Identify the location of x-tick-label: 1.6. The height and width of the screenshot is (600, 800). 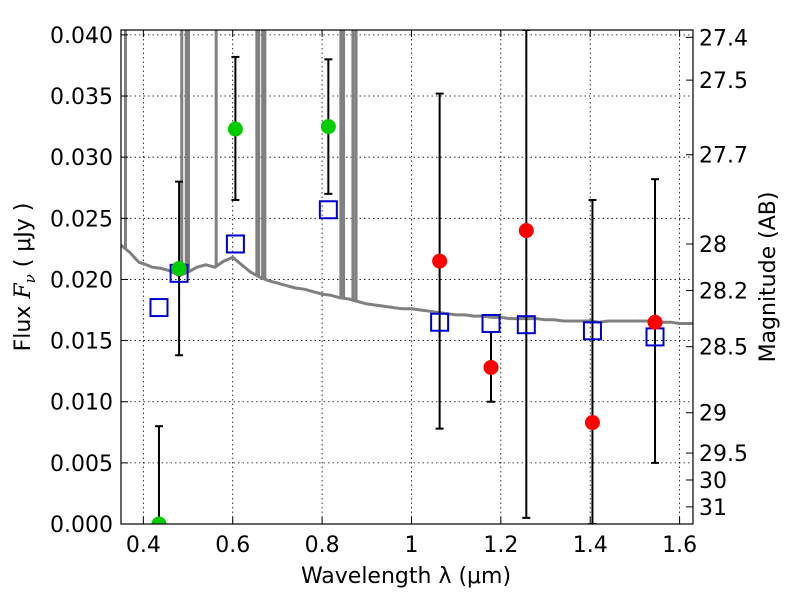
(679, 545).